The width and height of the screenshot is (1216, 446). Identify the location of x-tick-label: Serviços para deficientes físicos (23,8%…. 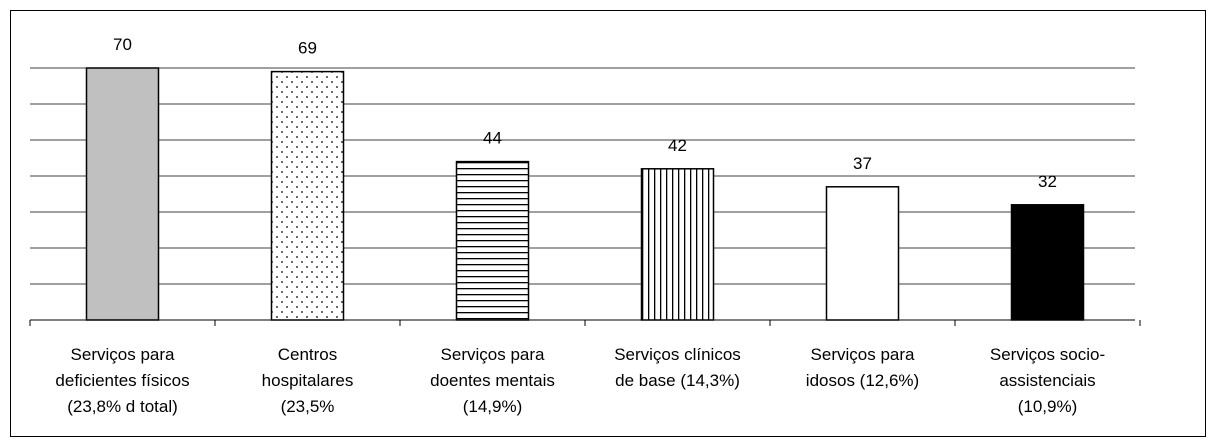
(122, 380).